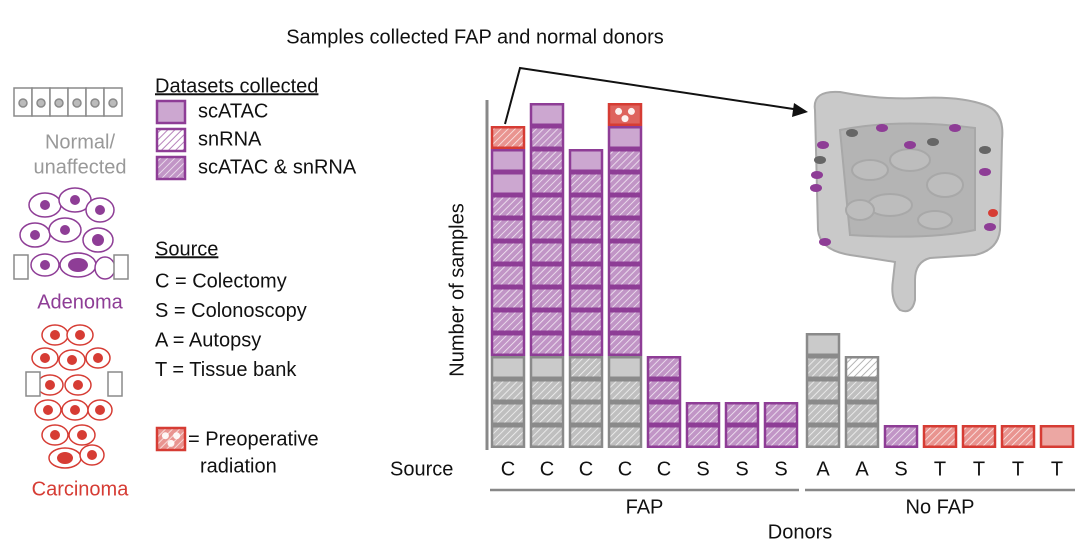 This screenshot has width=1080, height=547. What do you see at coordinates (236, 86) in the screenshot?
I see `datasets-title: Datasets collected` at bounding box center [236, 86].